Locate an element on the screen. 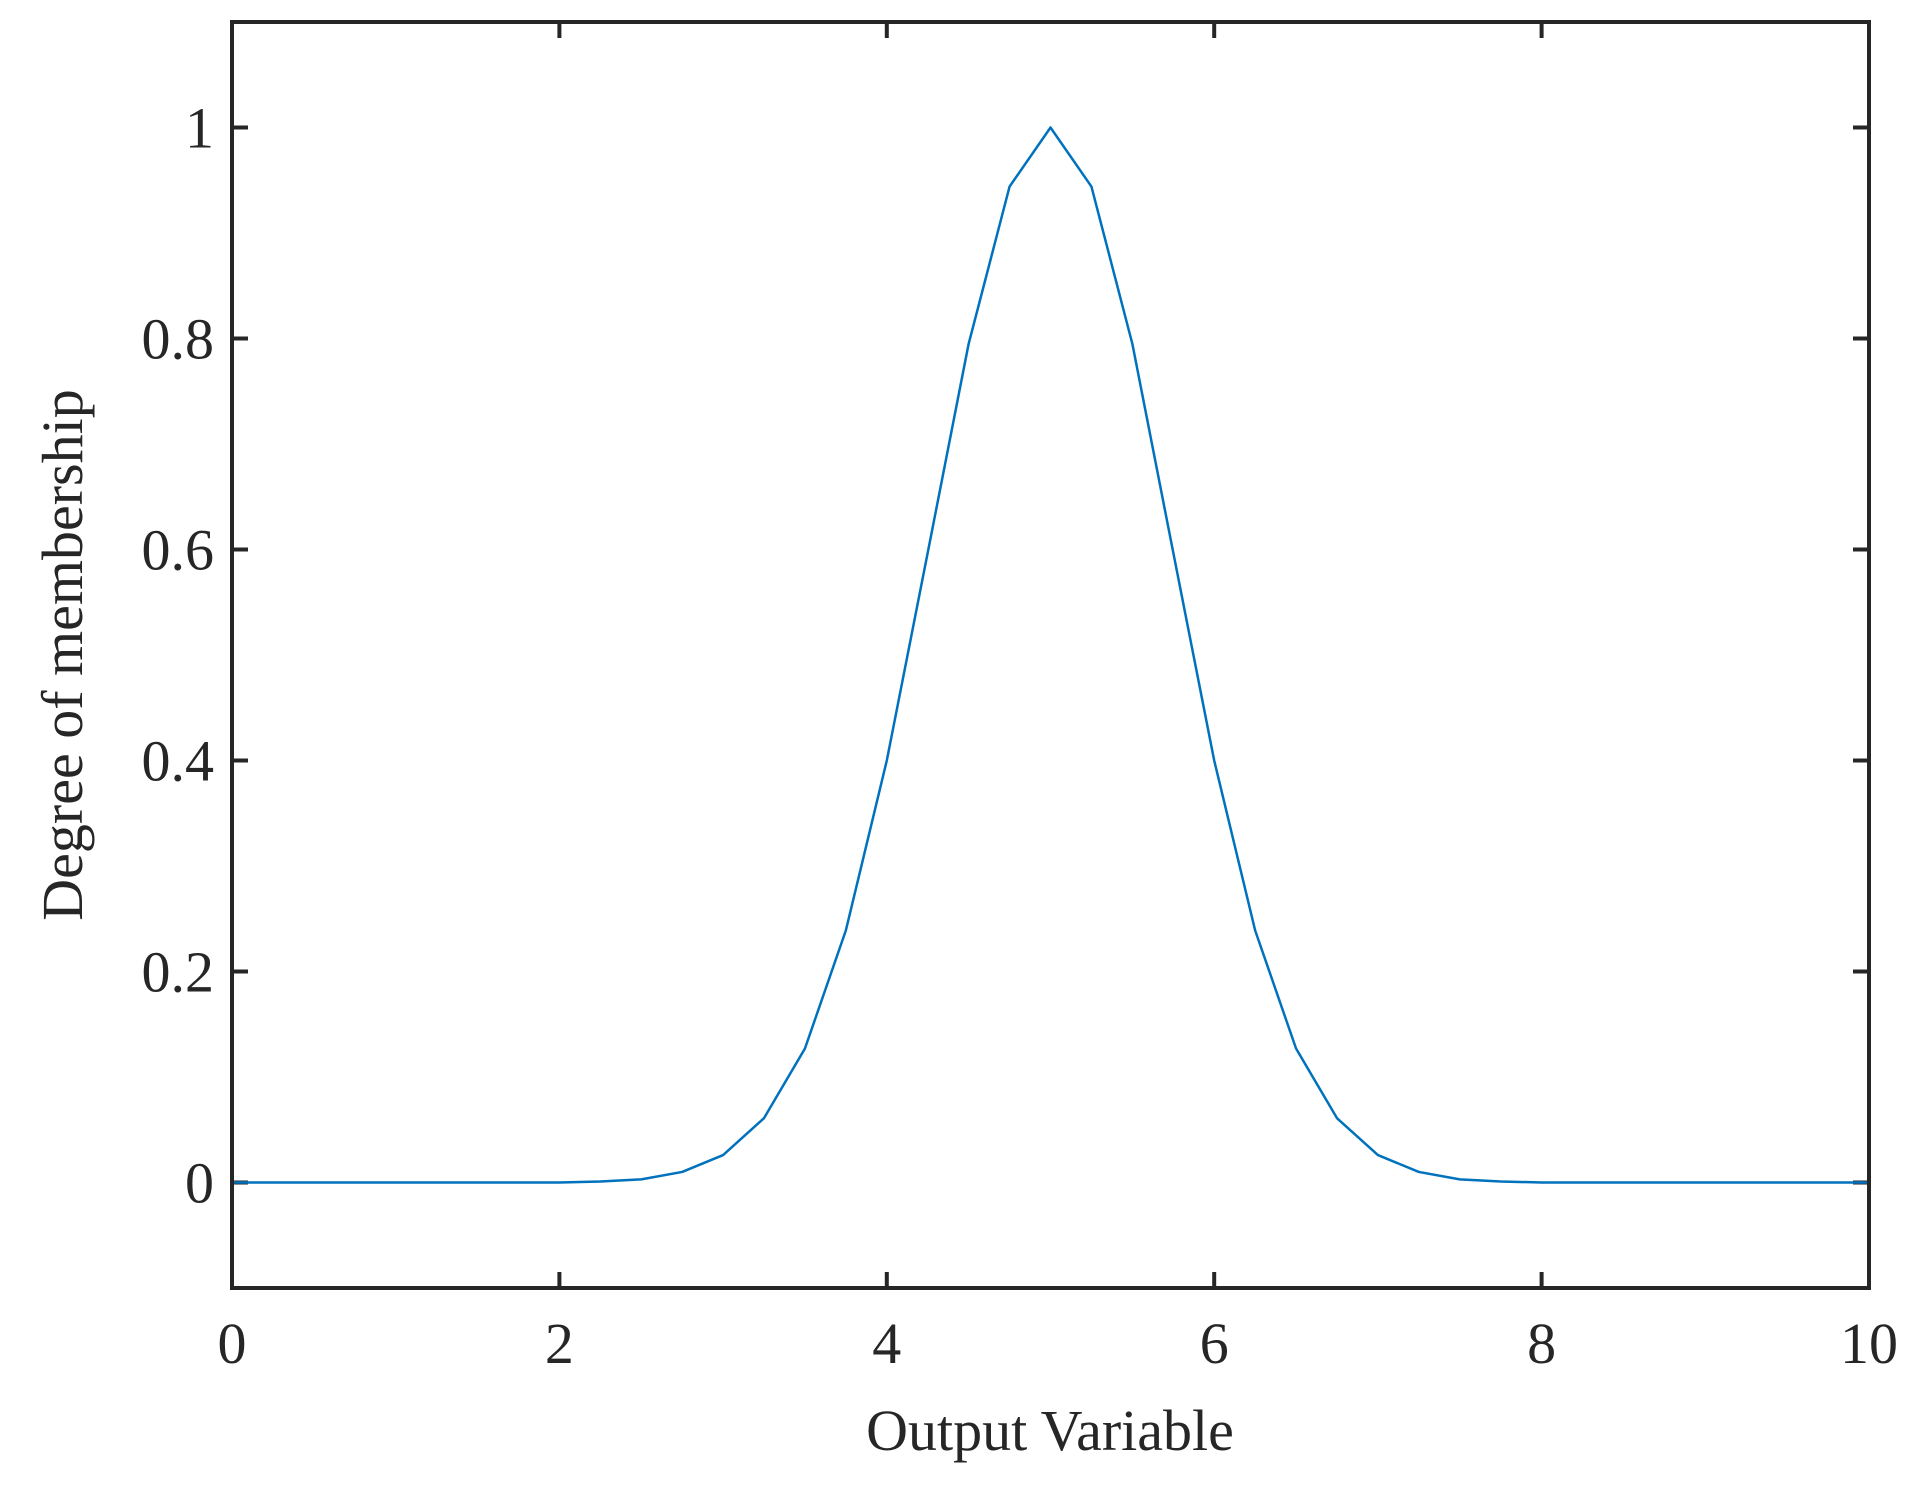 The height and width of the screenshot is (1496, 1909). y-tick-label: 1 is located at coordinates (199, 128).